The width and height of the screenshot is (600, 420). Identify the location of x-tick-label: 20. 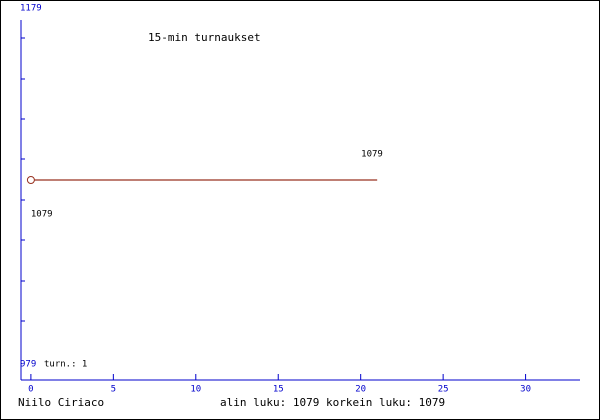
(360, 390).